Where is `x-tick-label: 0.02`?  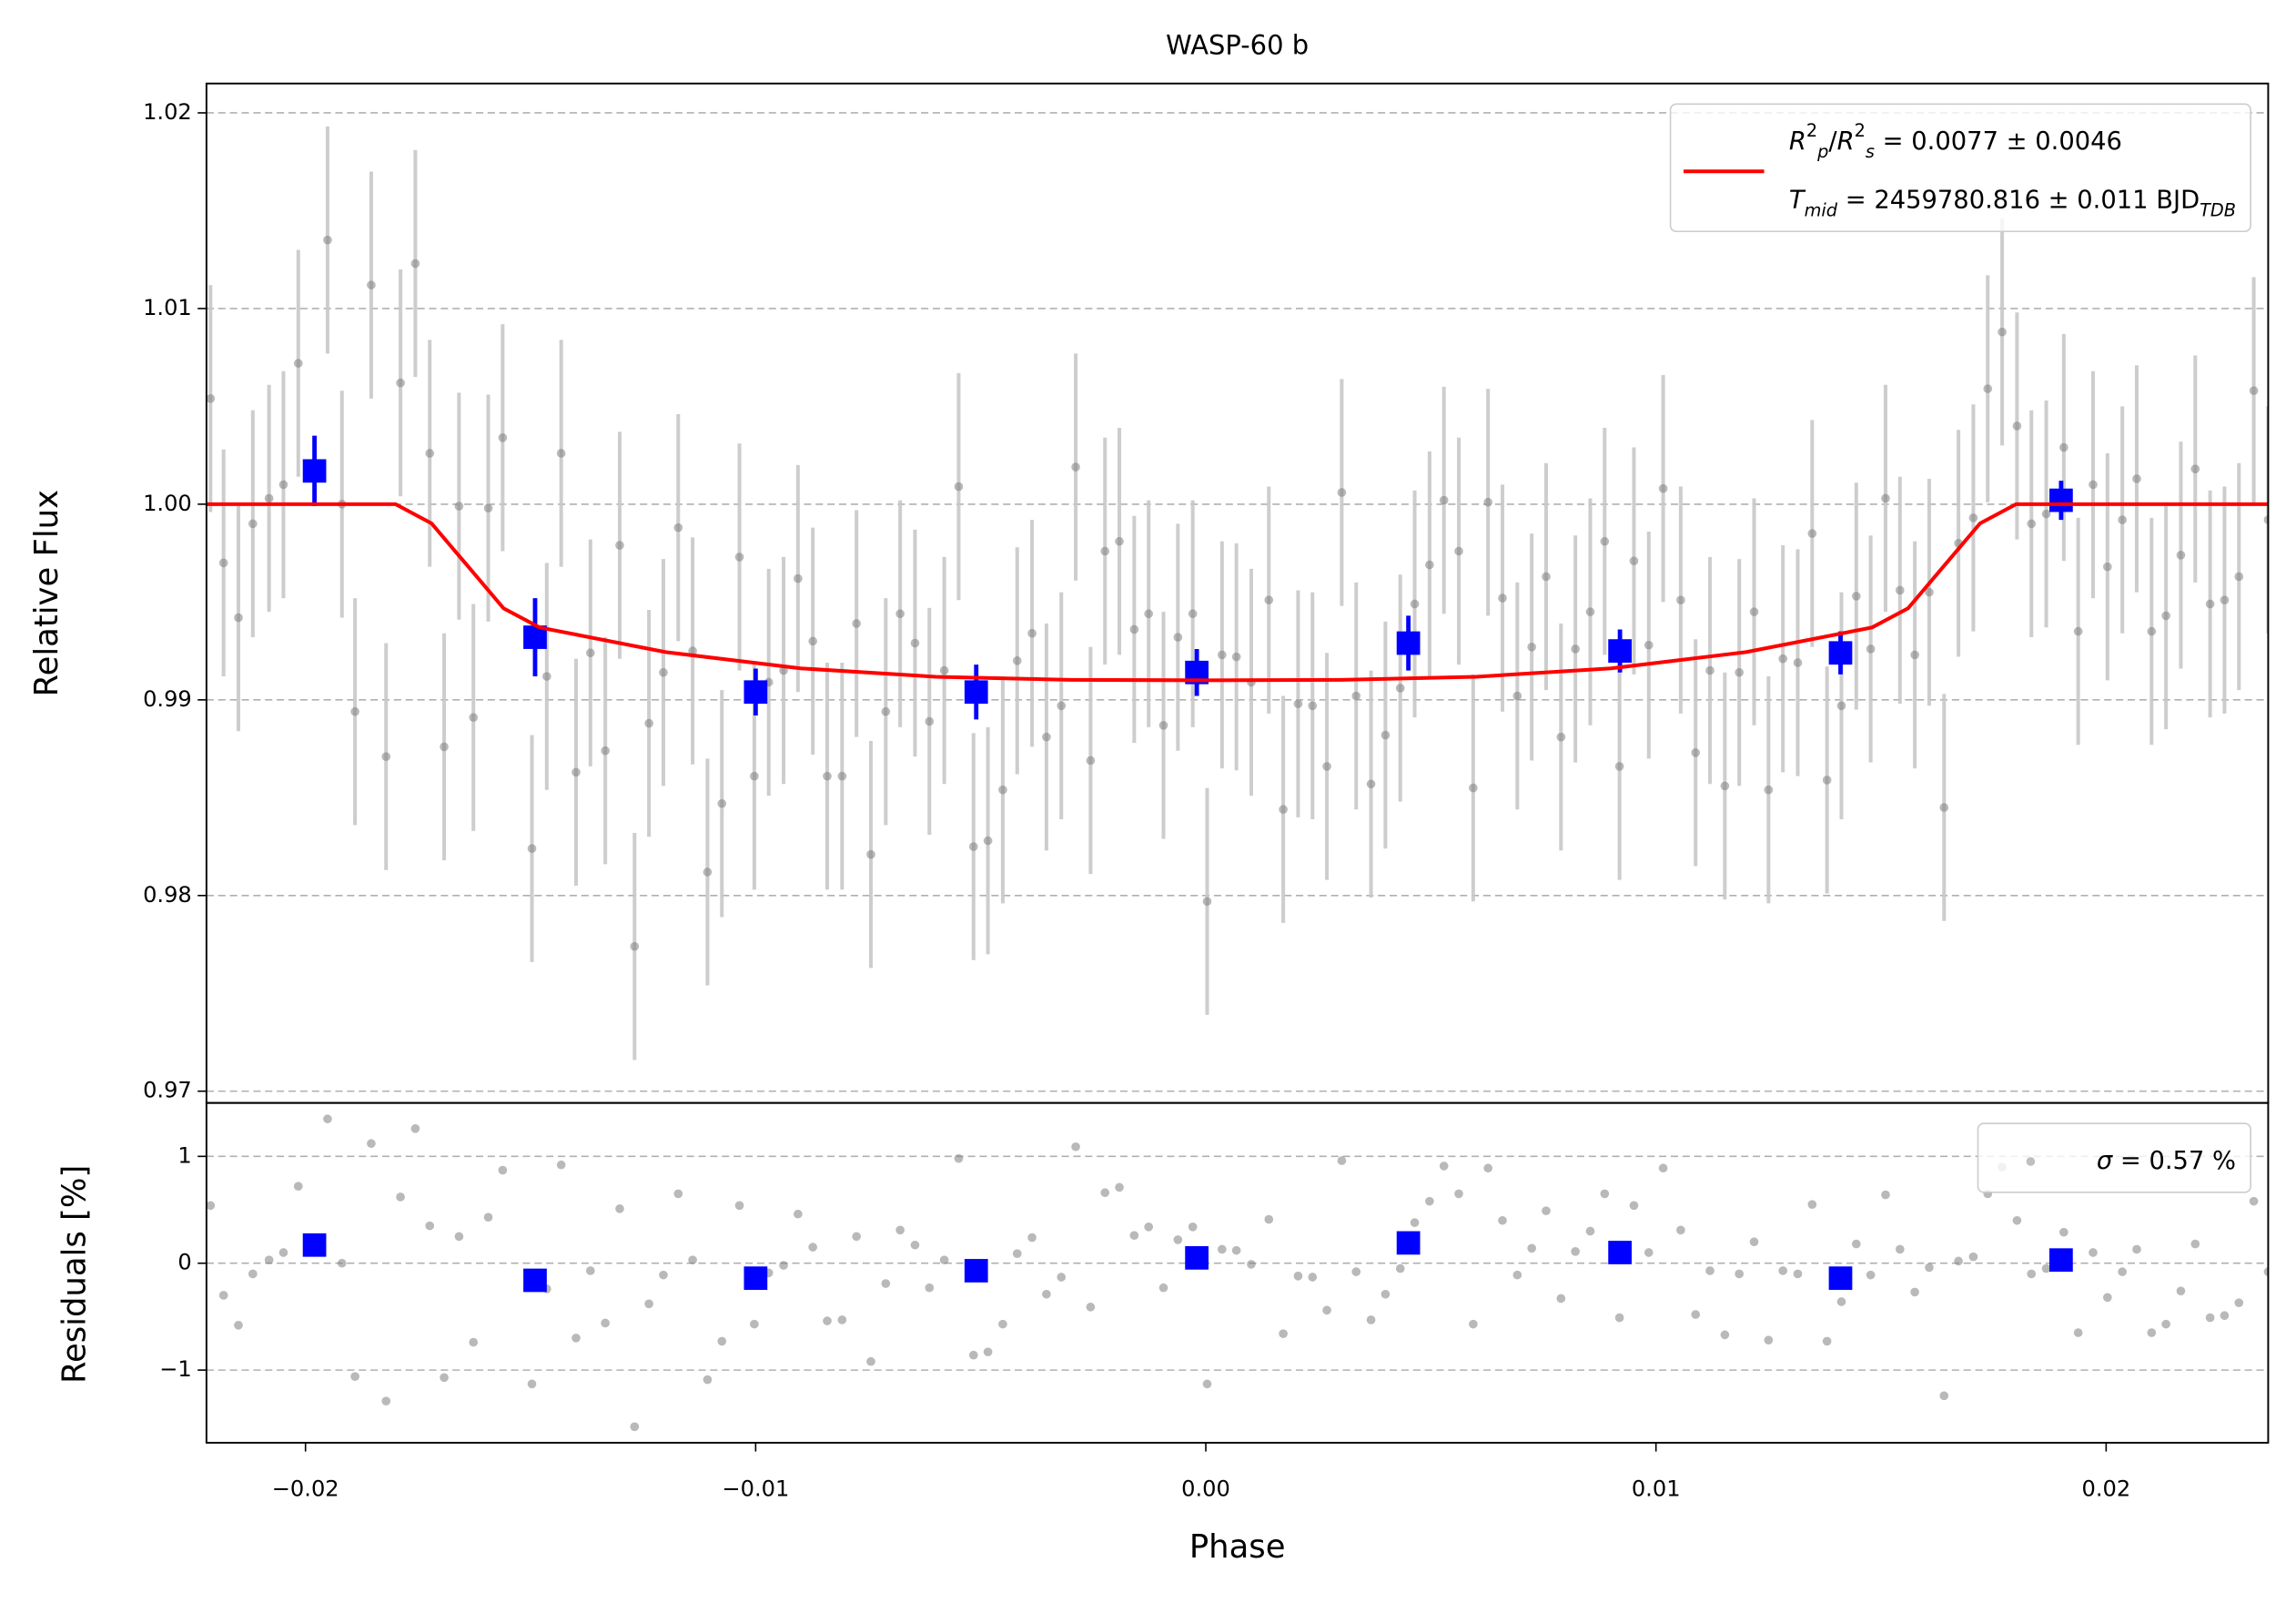 x-tick-label: 0.02 is located at coordinates (2105, 1488).